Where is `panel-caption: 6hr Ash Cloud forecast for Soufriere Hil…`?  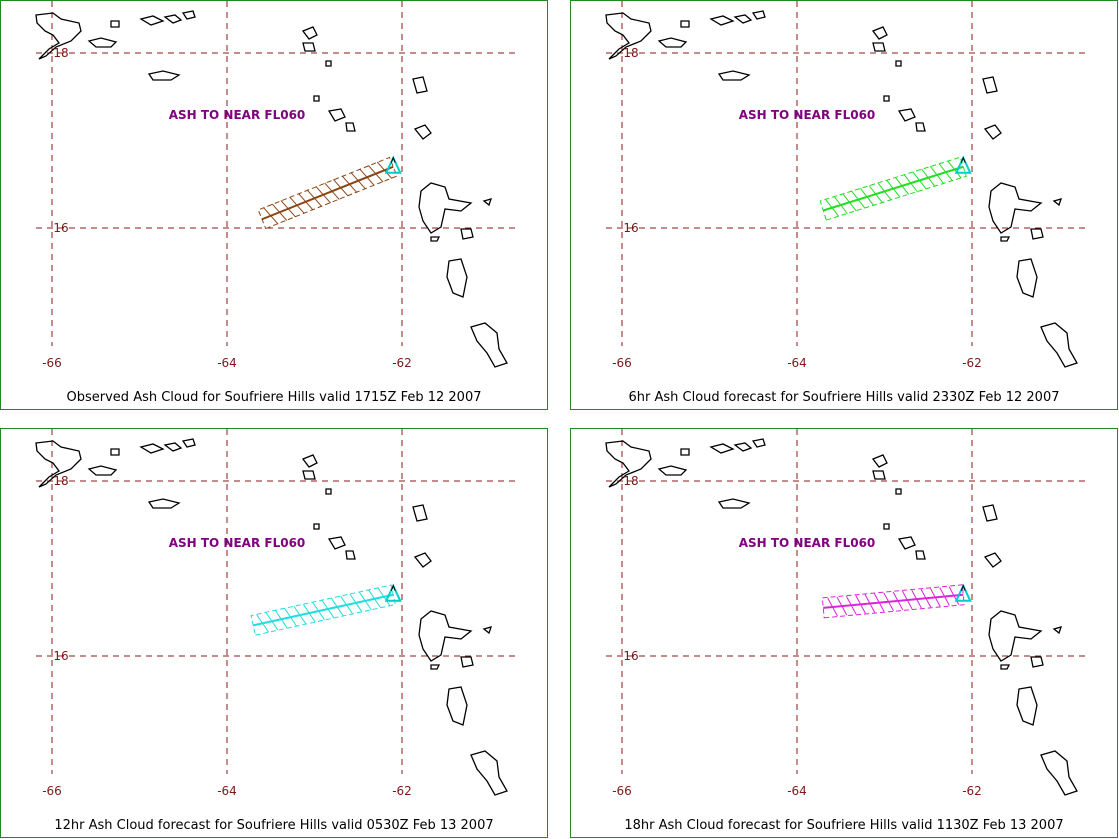 panel-caption: 6hr Ash Cloud forecast for Soufriere Hil… is located at coordinates (844, 397).